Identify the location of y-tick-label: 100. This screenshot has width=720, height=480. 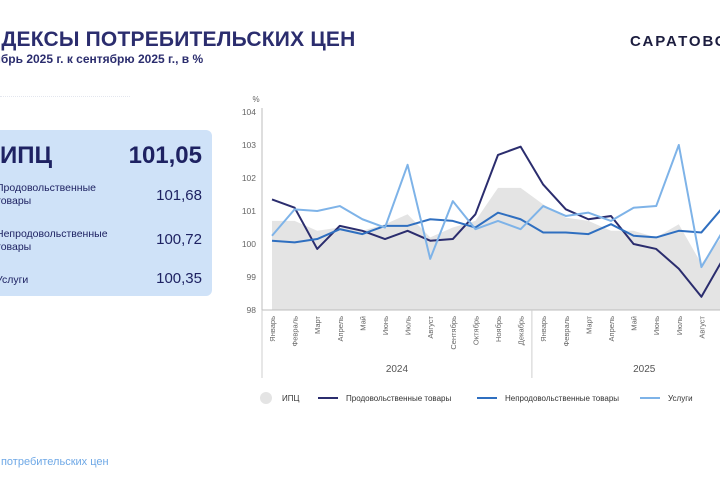
(249, 244).